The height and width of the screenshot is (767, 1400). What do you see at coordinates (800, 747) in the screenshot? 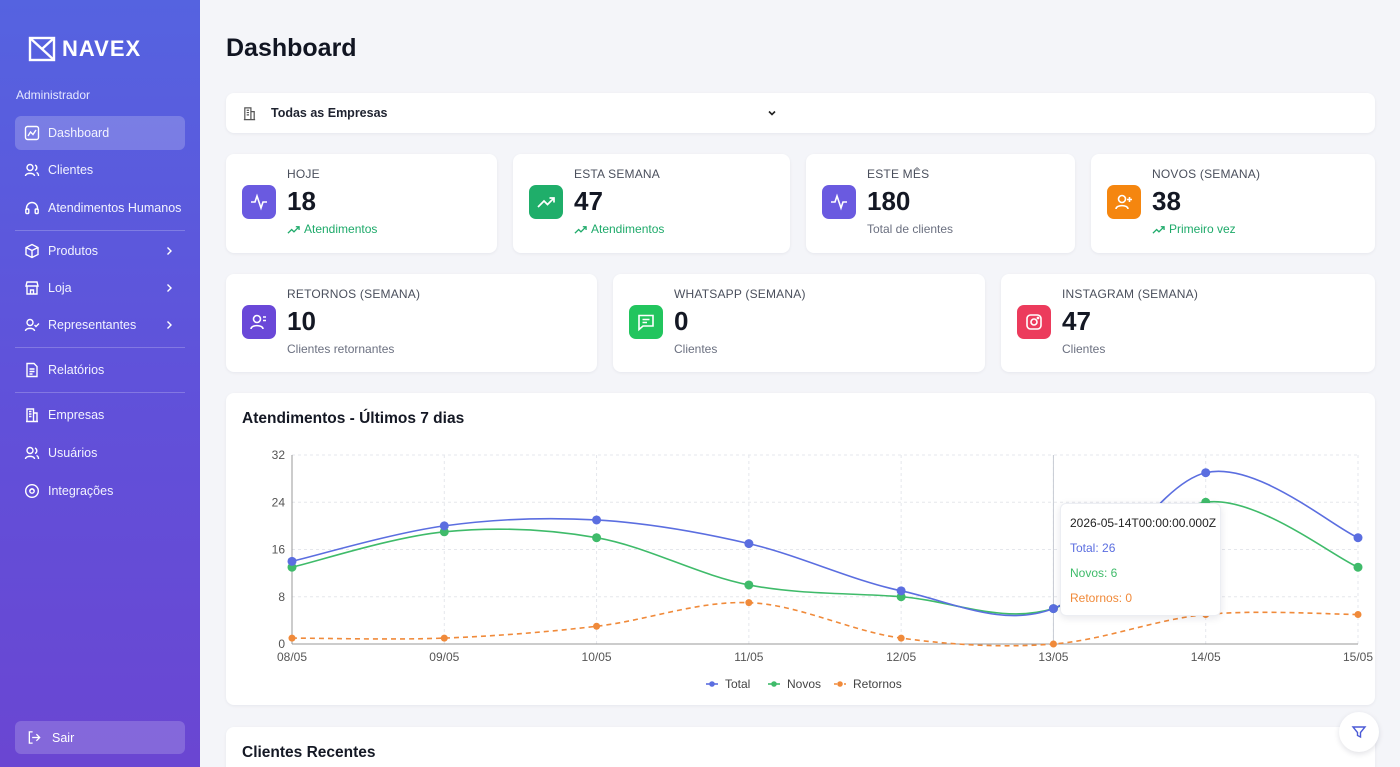
I see `recent-clients-card: Clientes Recentes` at bounding box center [800, 747].